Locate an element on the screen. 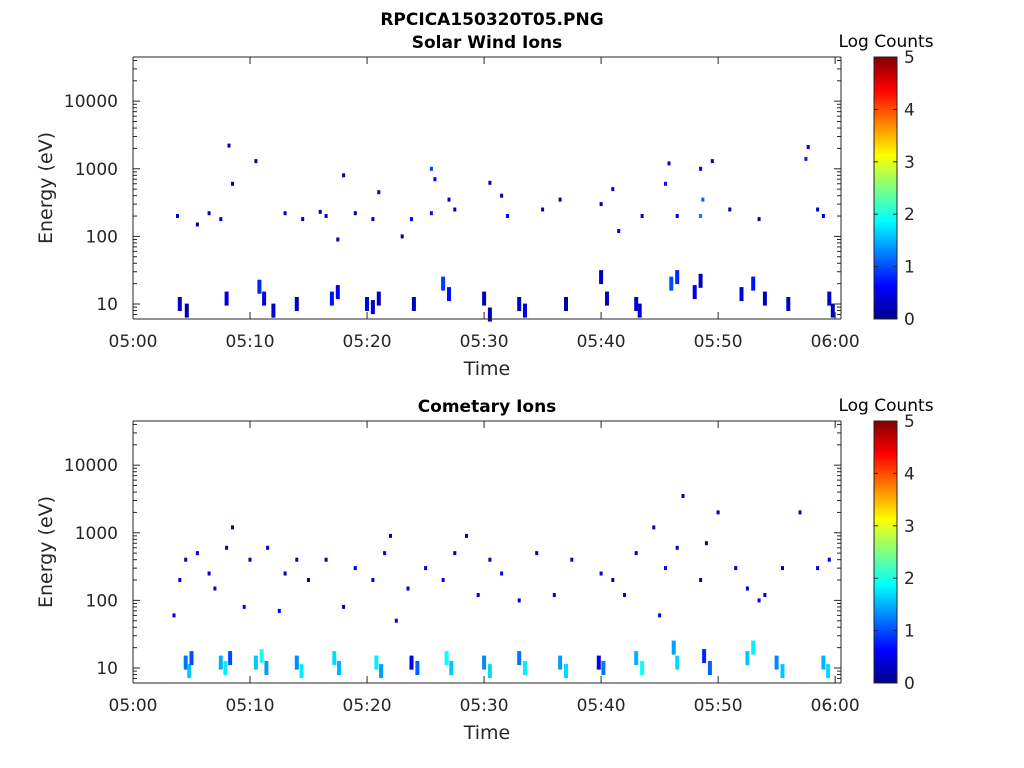 The width and height of the screenshot is (1024, 768). colorbar-tick-label: 4 is located at coordinates (909, 474).